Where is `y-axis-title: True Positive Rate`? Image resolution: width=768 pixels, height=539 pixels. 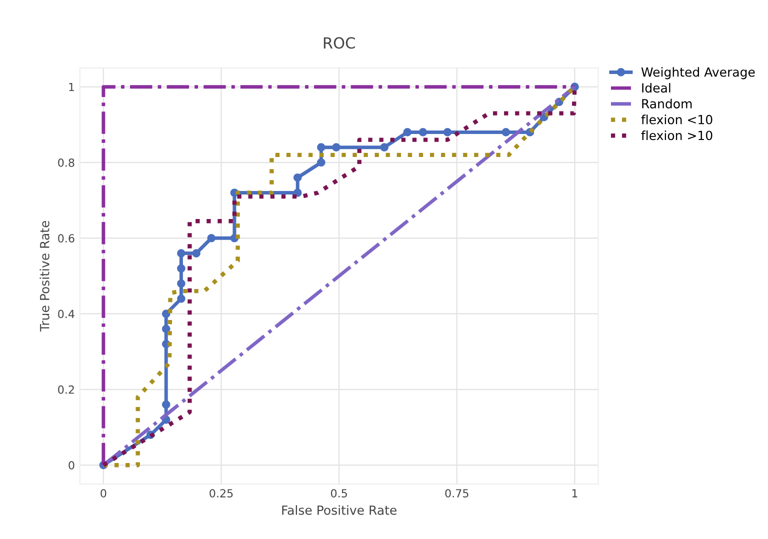 y-axis-title: True Positive Rate is located at coordinates (45, 276).